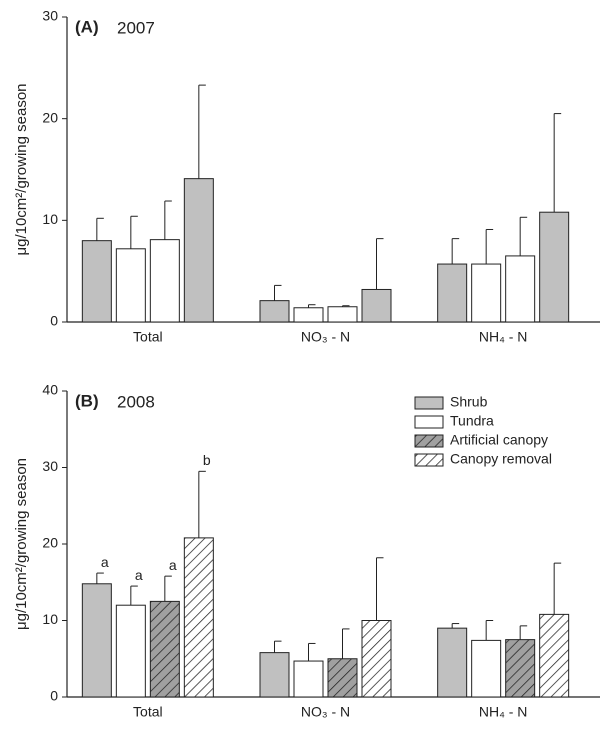 This screenshot has width=609, height=733. I want to click on panel-label: (B), so click(87, 400).